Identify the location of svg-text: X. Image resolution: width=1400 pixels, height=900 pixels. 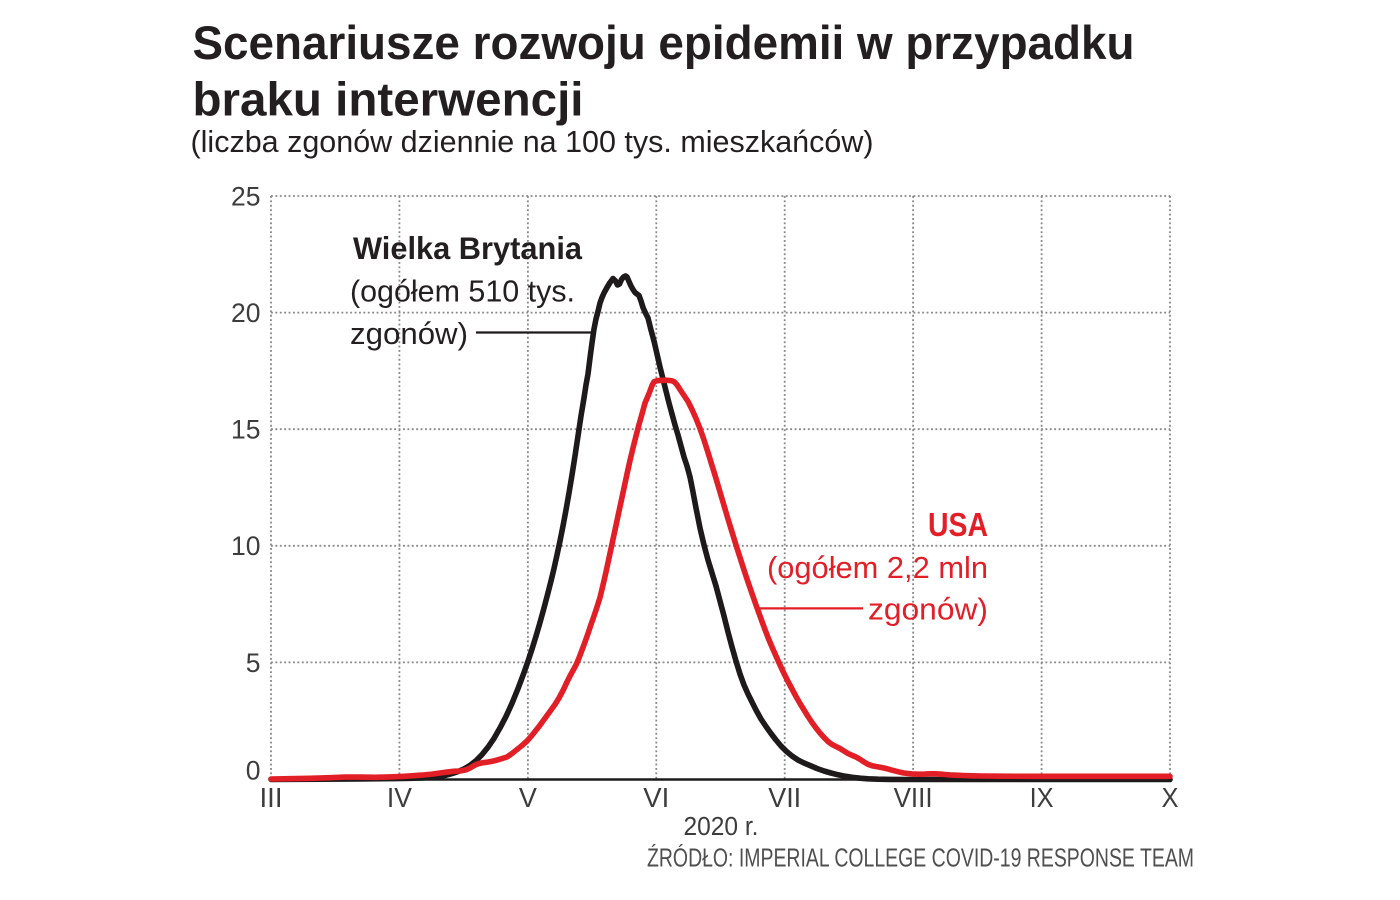
(1170, 797).